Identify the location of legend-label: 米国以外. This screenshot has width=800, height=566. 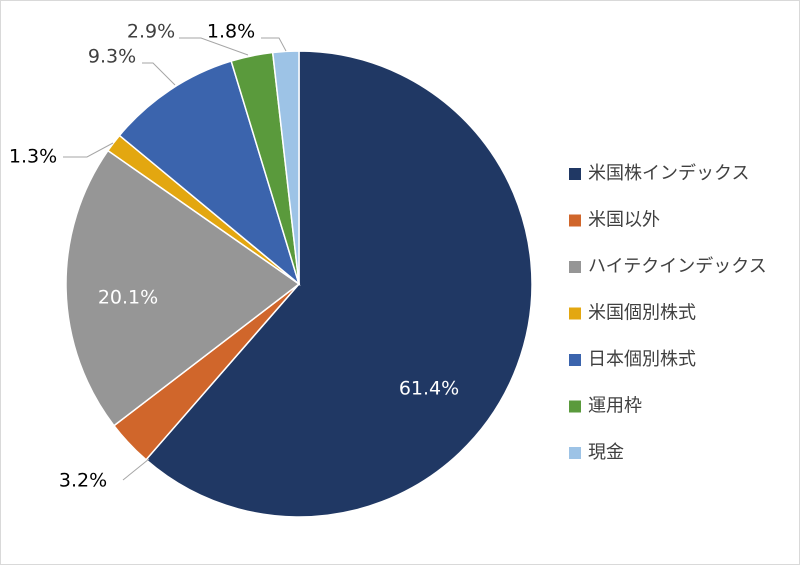
(624, 220).